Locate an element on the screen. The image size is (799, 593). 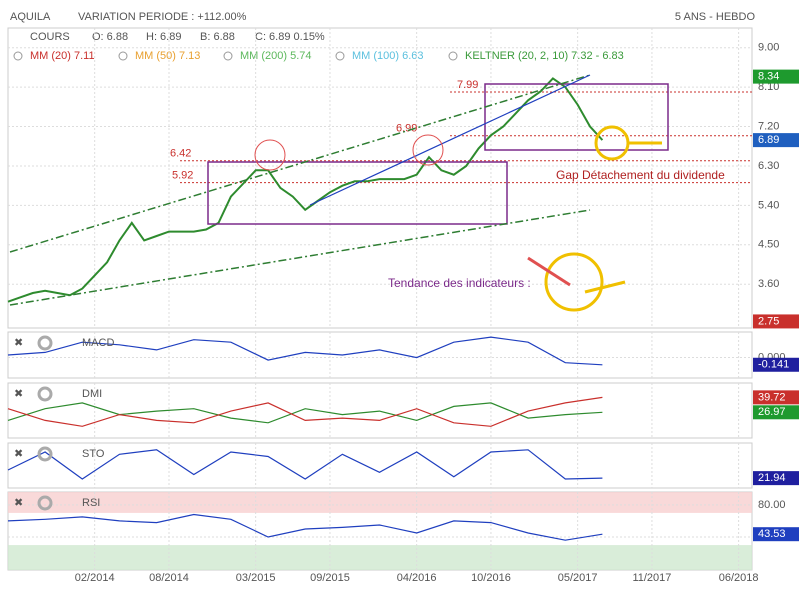
legend-entry: MM (50) 7.13 is located at coordinates (167, 56).